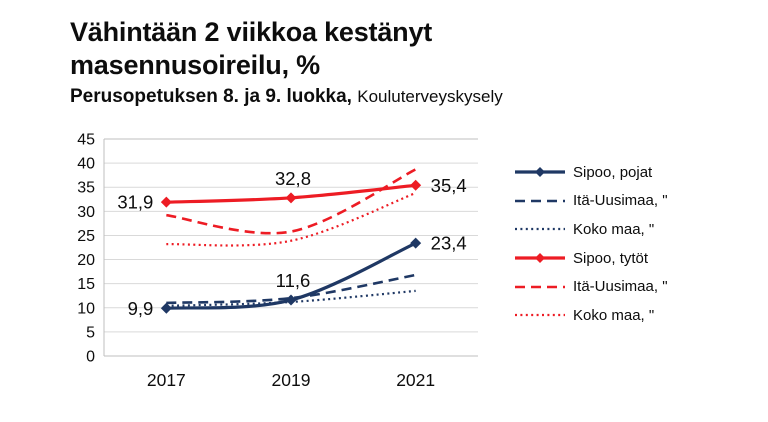  What do you see at coordinates (430, 96) in the screenshot?
I see `chart-subtitle-regular: Kouluterveyskysely` at bounding box center [430, 96].